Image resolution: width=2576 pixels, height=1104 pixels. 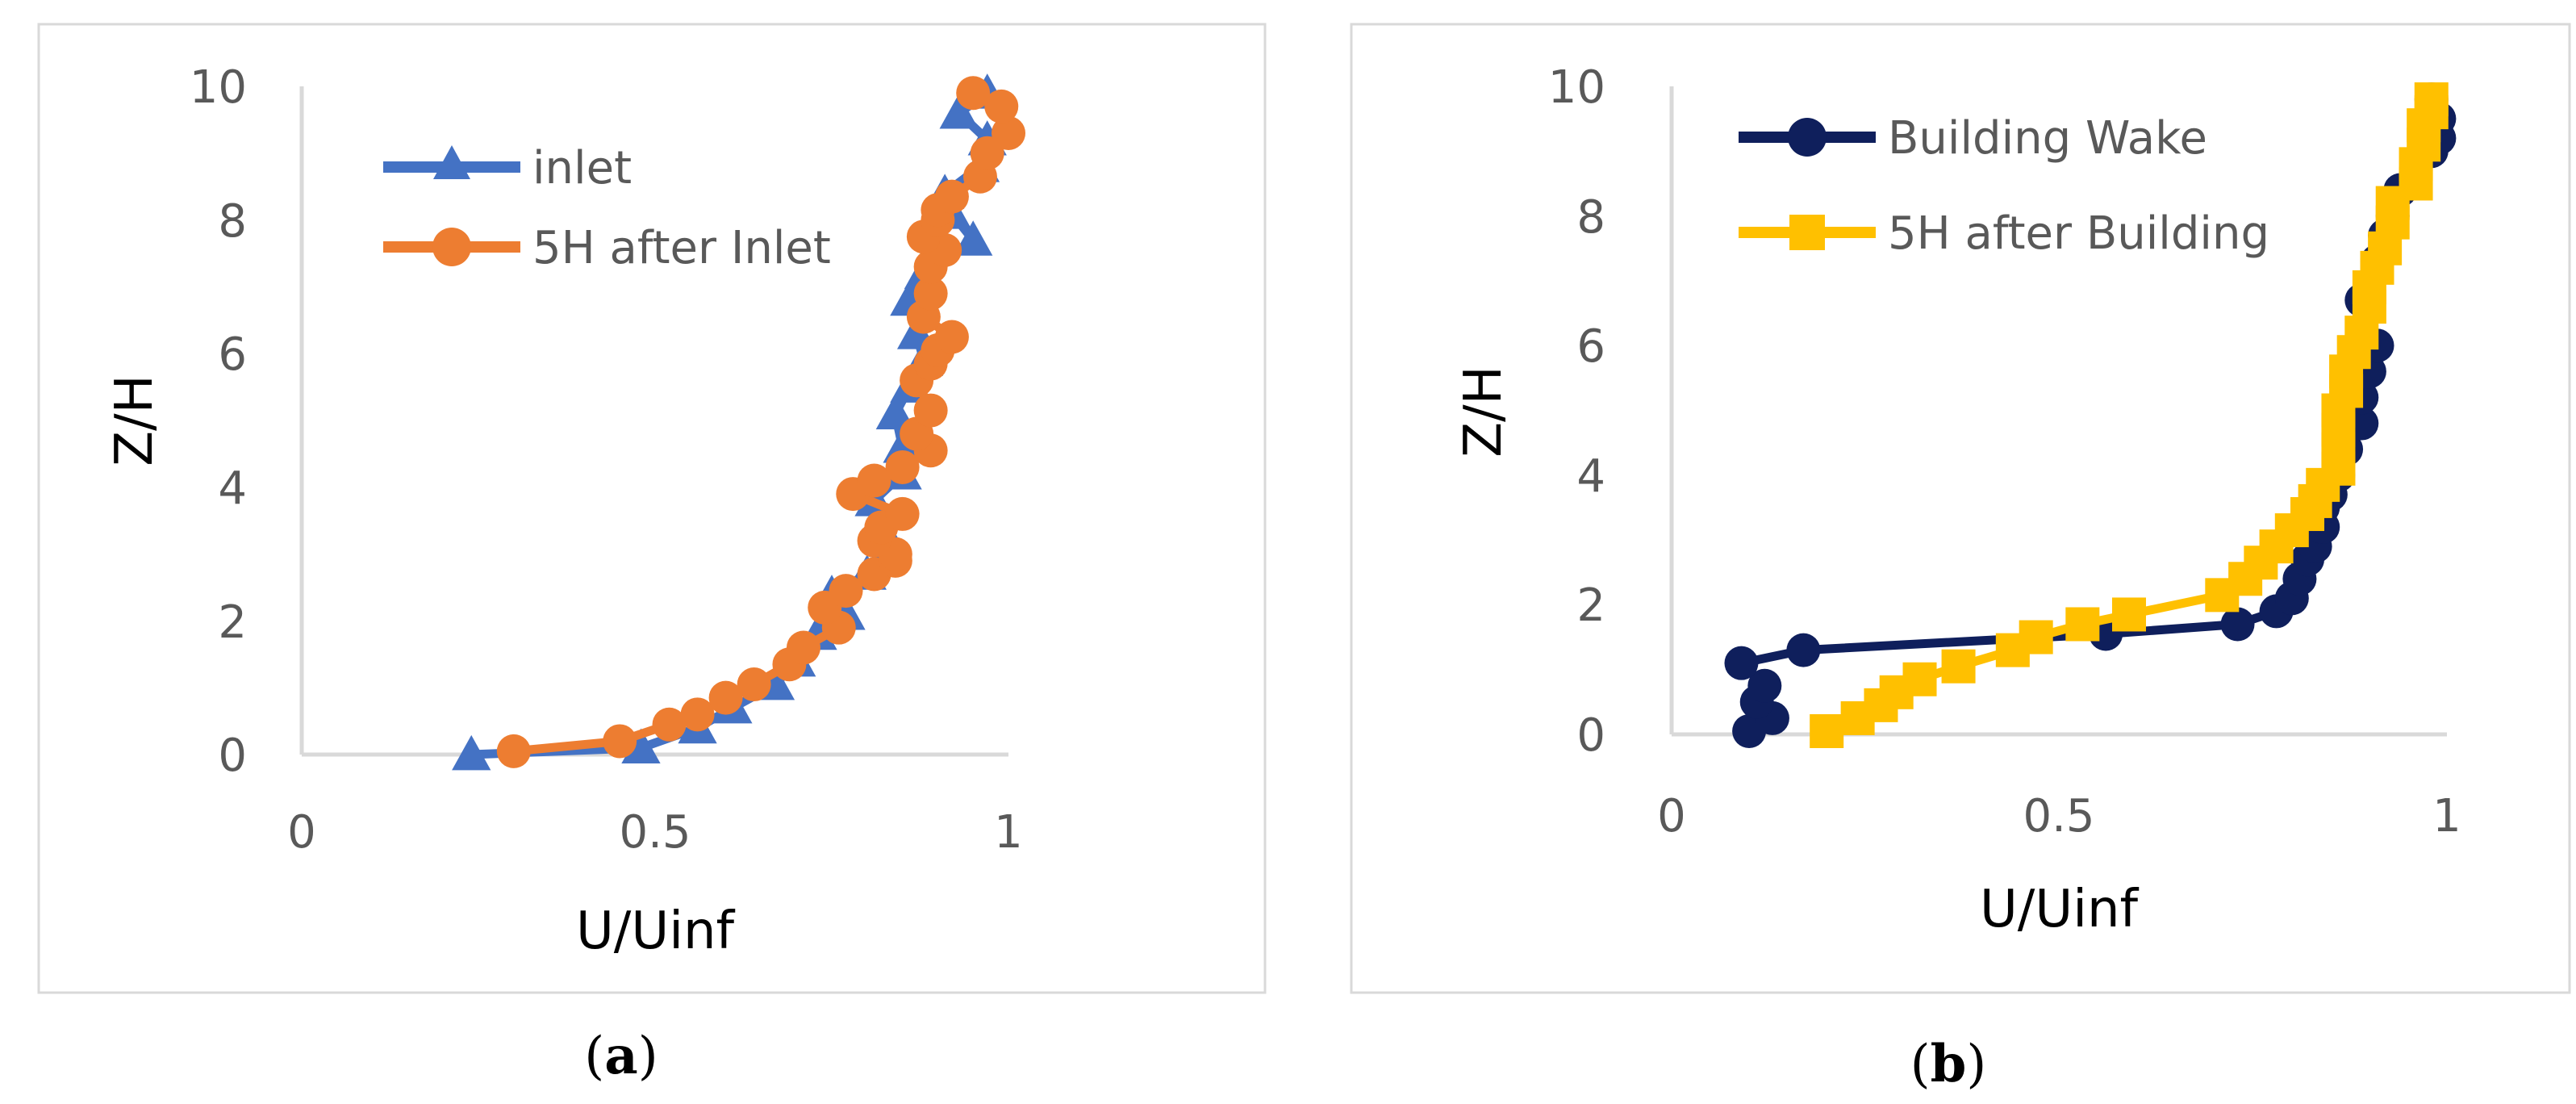 I want to click on y-tick-label-a: 6, so click(x=232, y=354).